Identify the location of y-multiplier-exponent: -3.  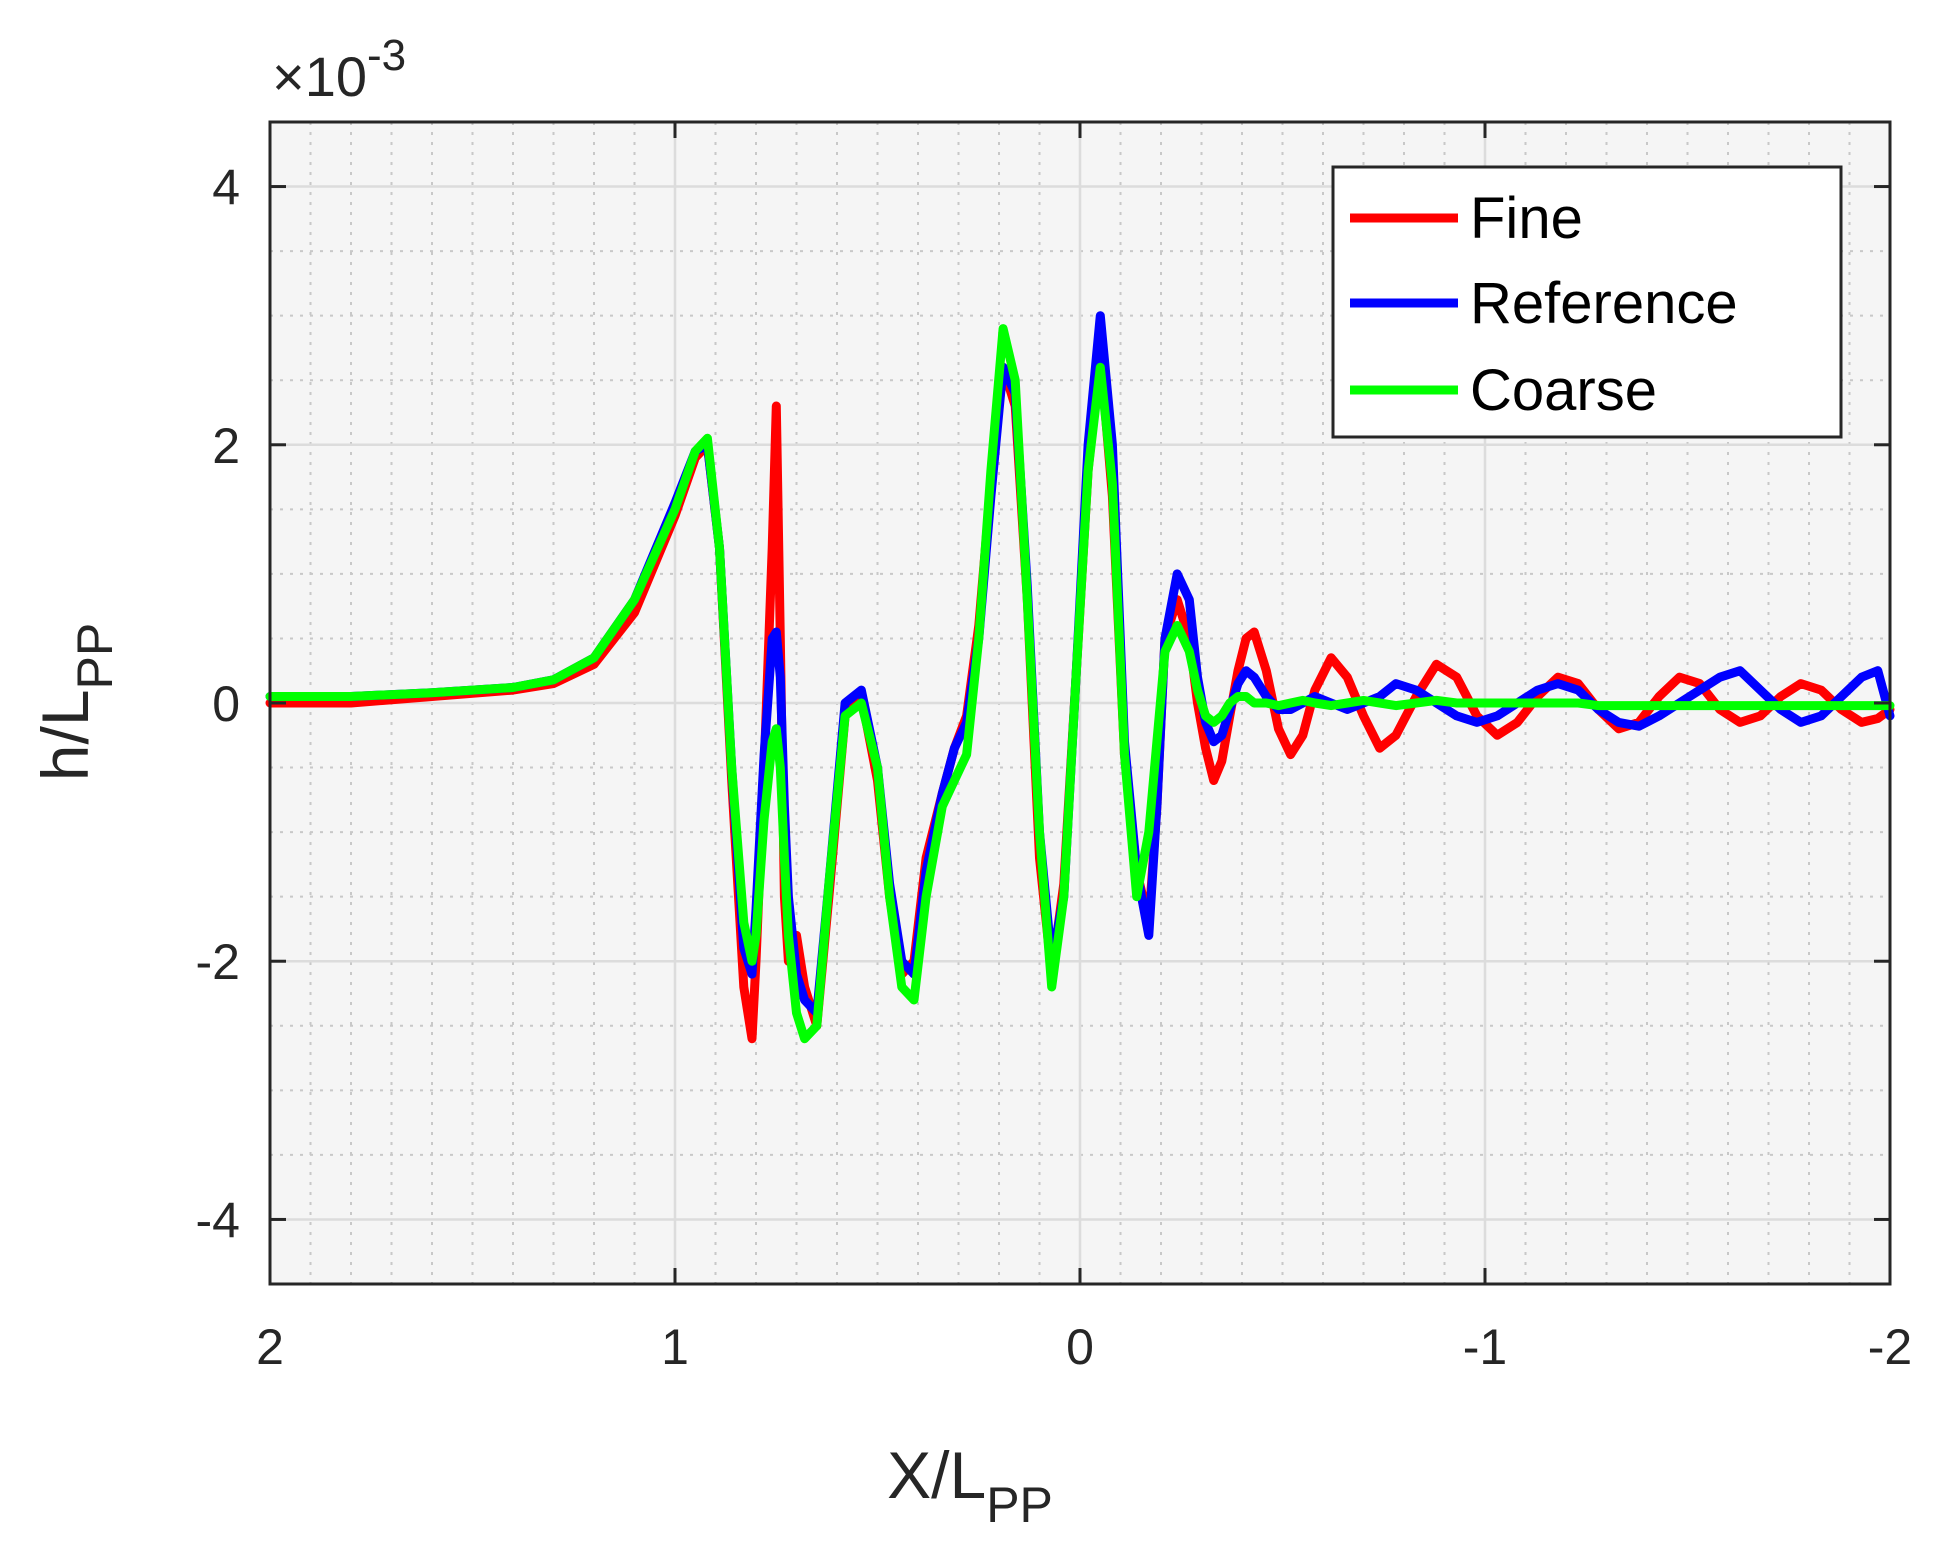
(386, 55).